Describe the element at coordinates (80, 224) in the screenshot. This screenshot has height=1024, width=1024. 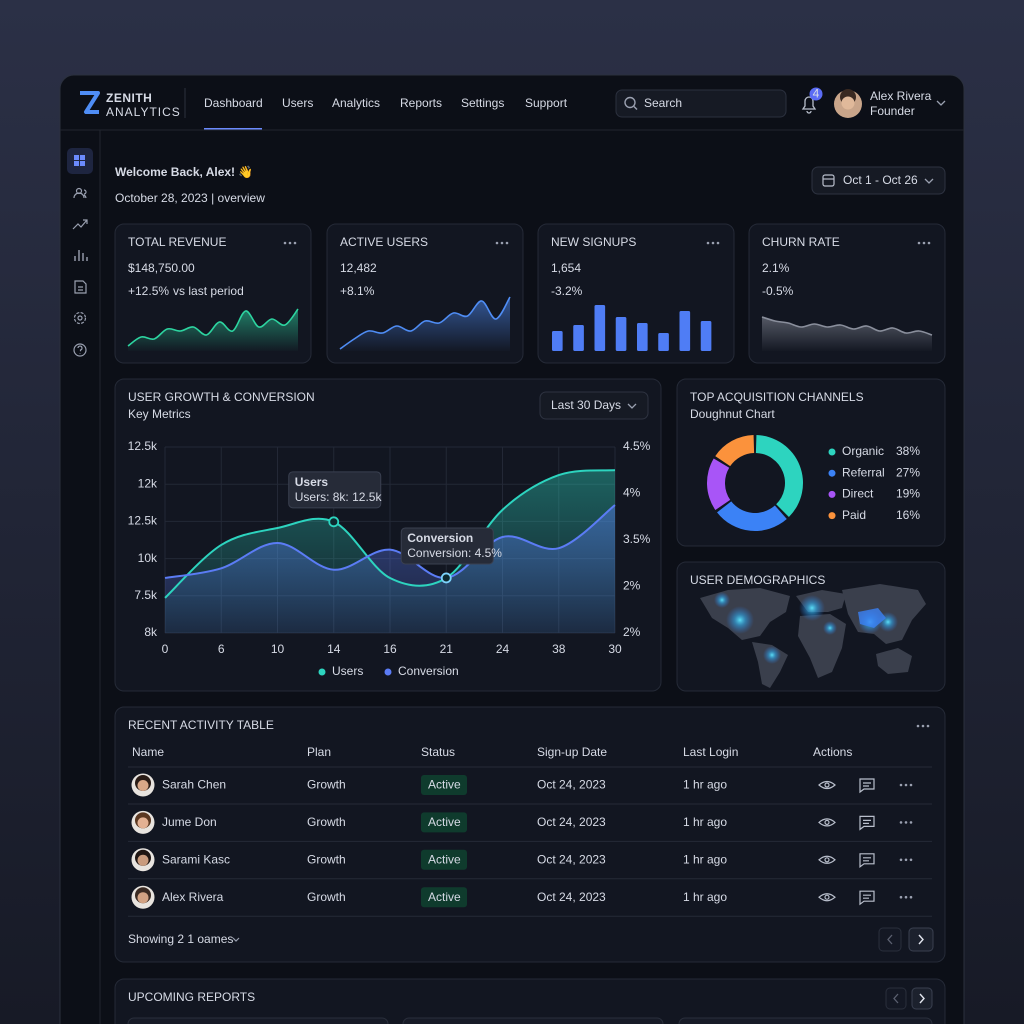
I see `sidebar-icon-analytics` at that location.